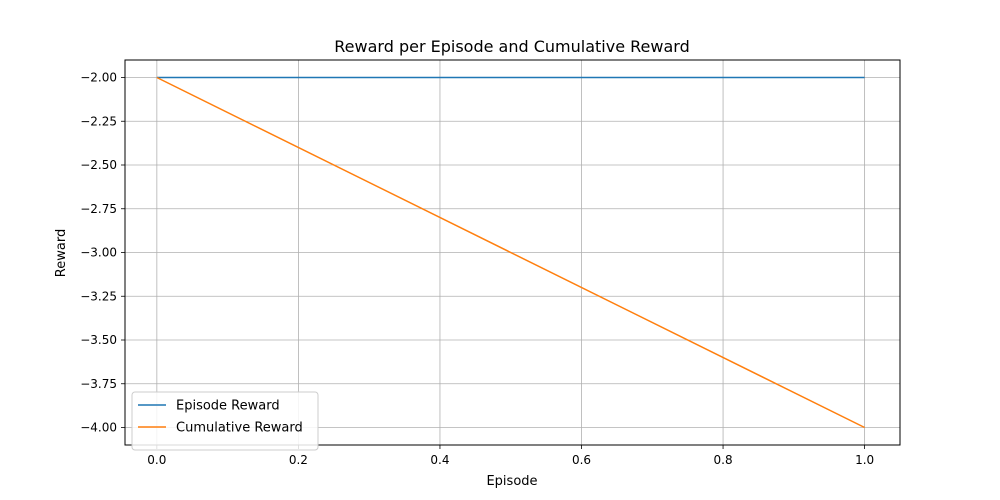 The width and height of the screenshot is (1000, 500). What do you see at coordinates (98, 253) in the screenshot?
I see `y-tick-label: −3.00` at bounding box center [98, 253].